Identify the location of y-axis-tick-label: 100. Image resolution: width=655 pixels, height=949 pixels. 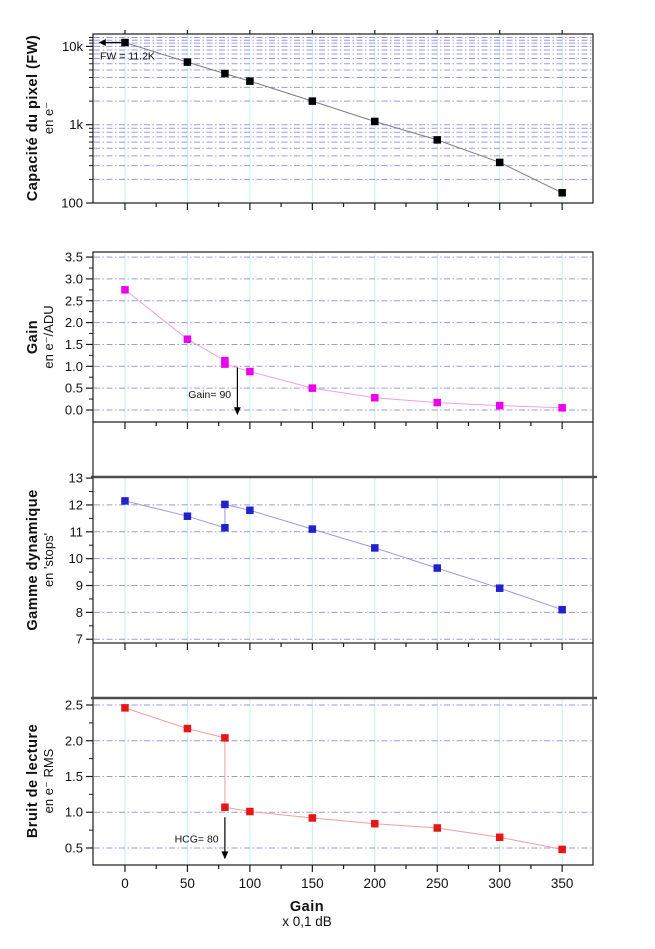
(72, 203).